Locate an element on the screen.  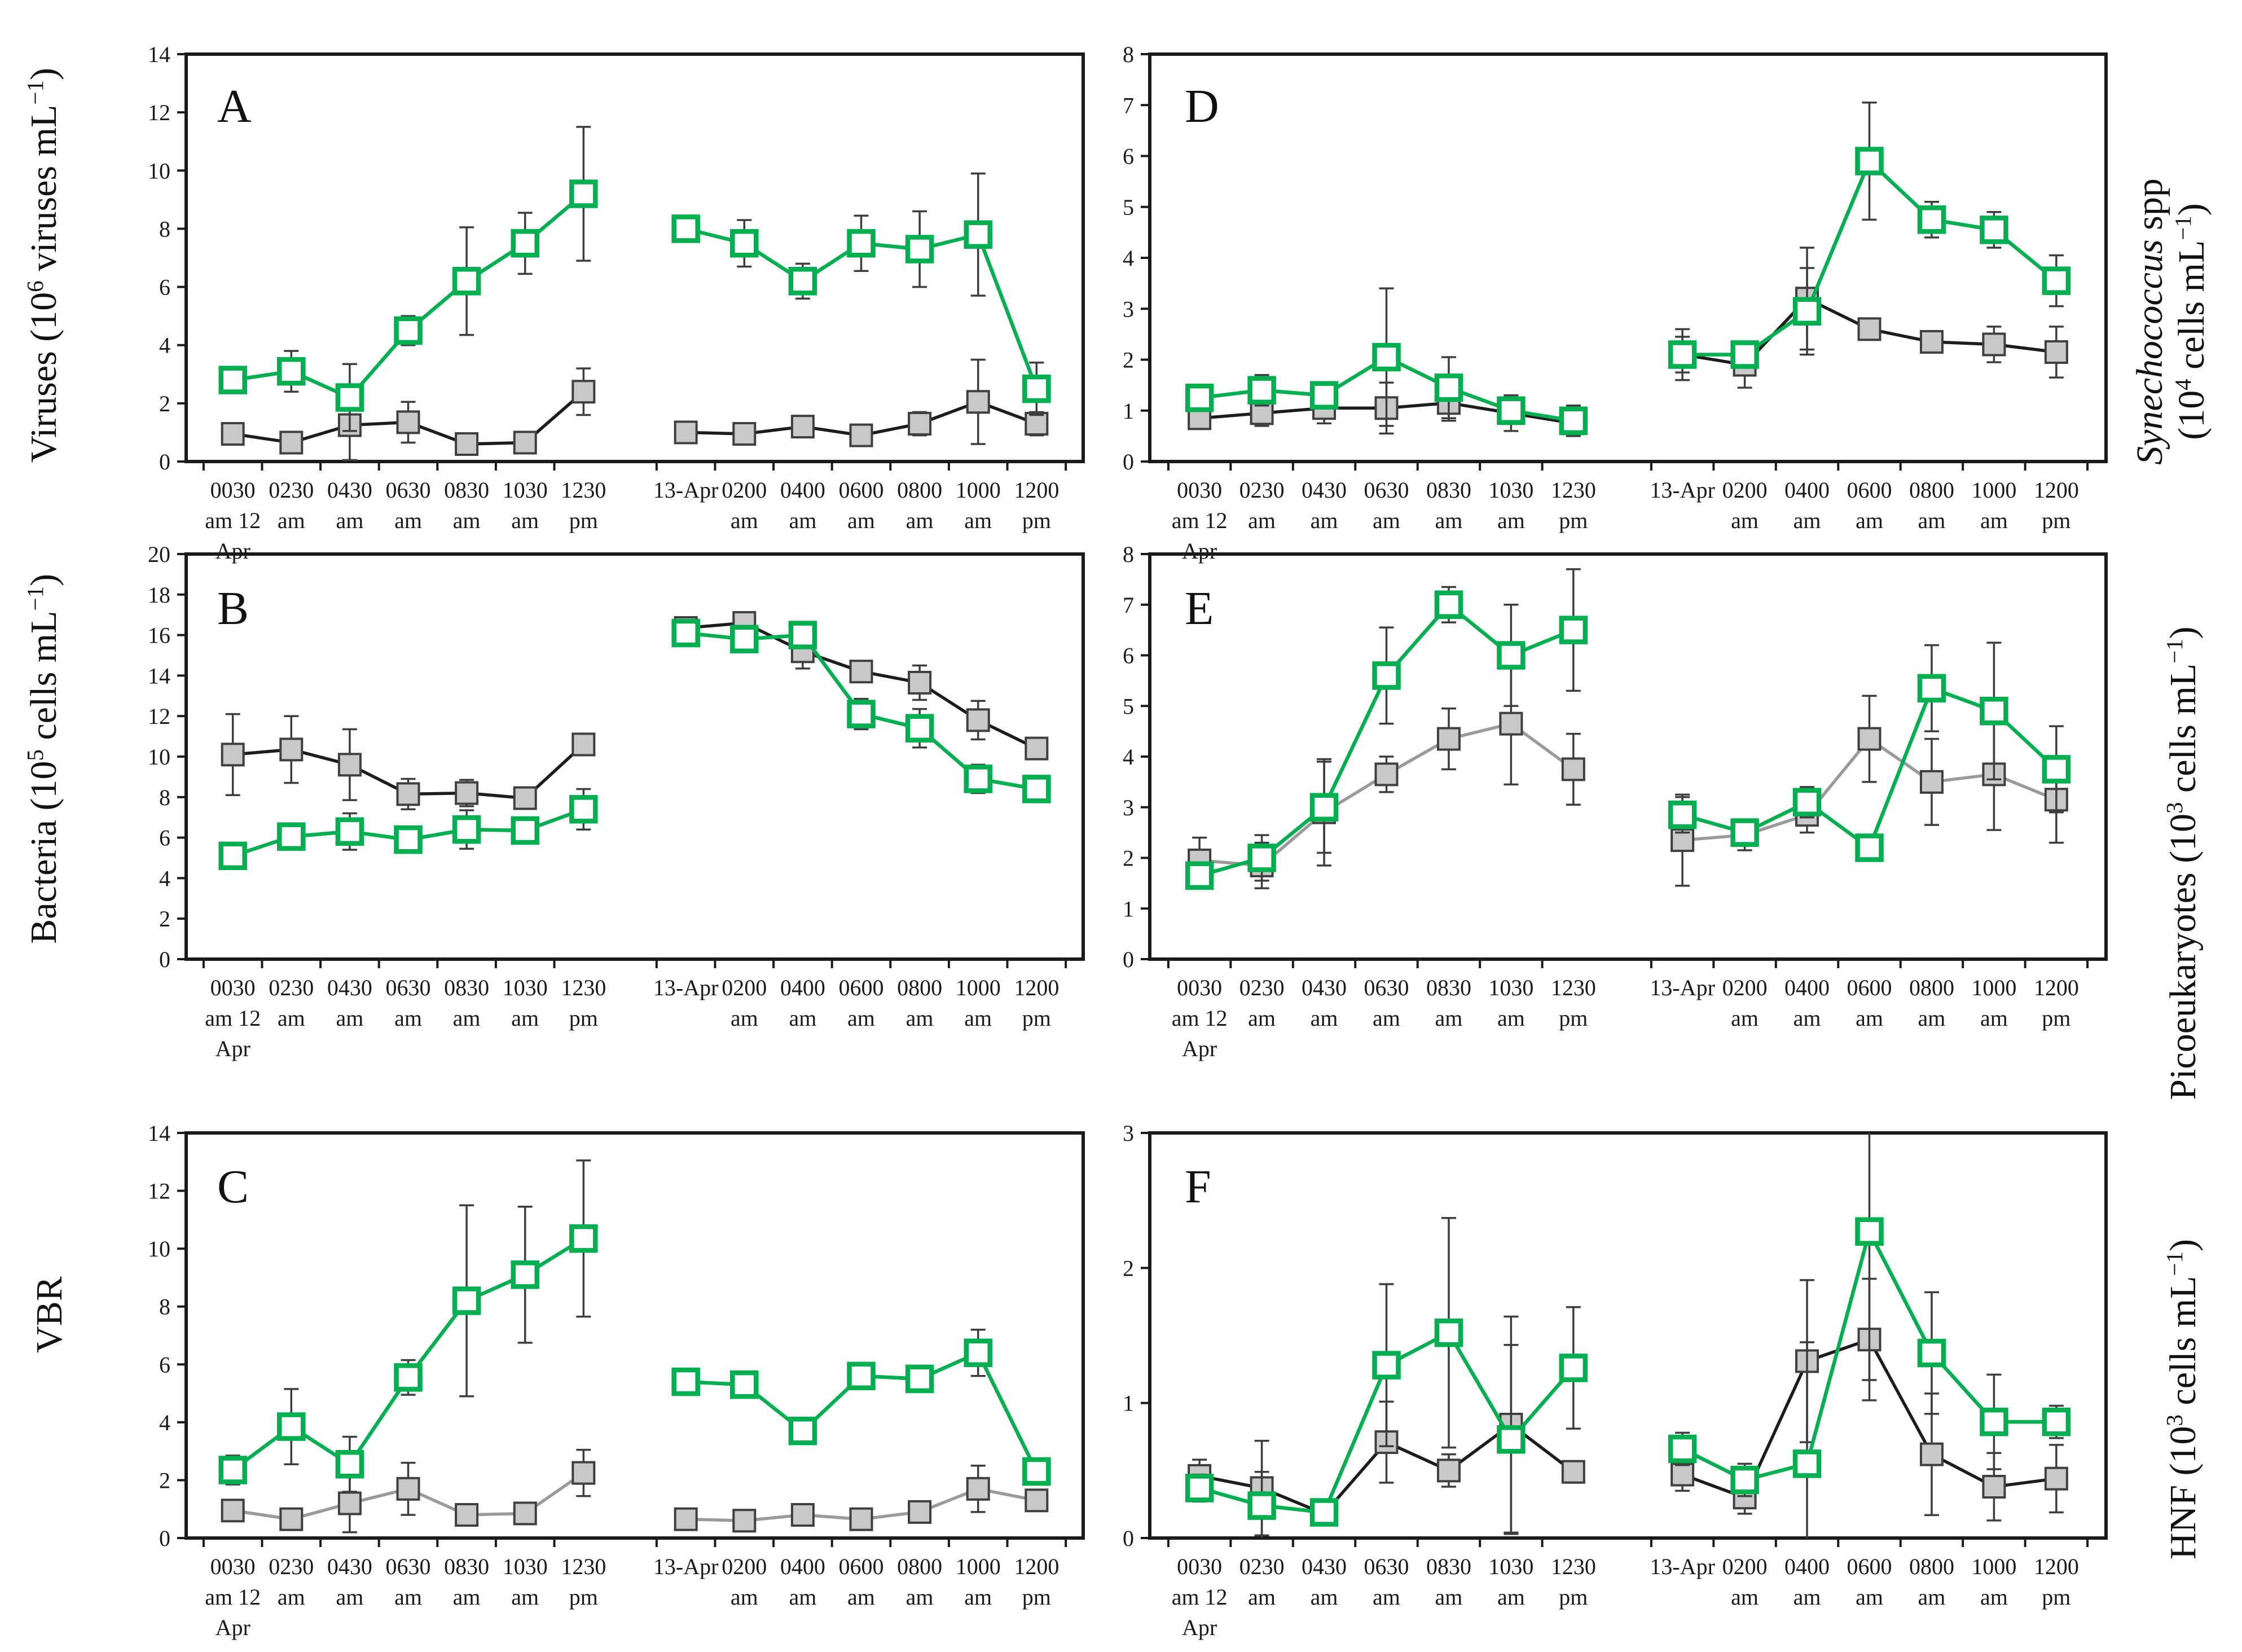
svg-text: 12 is located at coordinates (159, 1191).